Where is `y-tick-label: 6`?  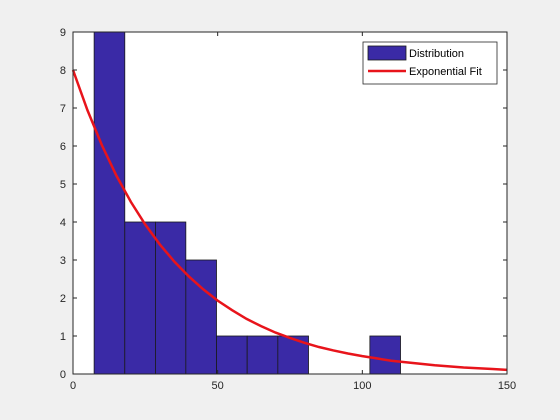
y-tick-label: 6 is located at coordinates (63, 147).